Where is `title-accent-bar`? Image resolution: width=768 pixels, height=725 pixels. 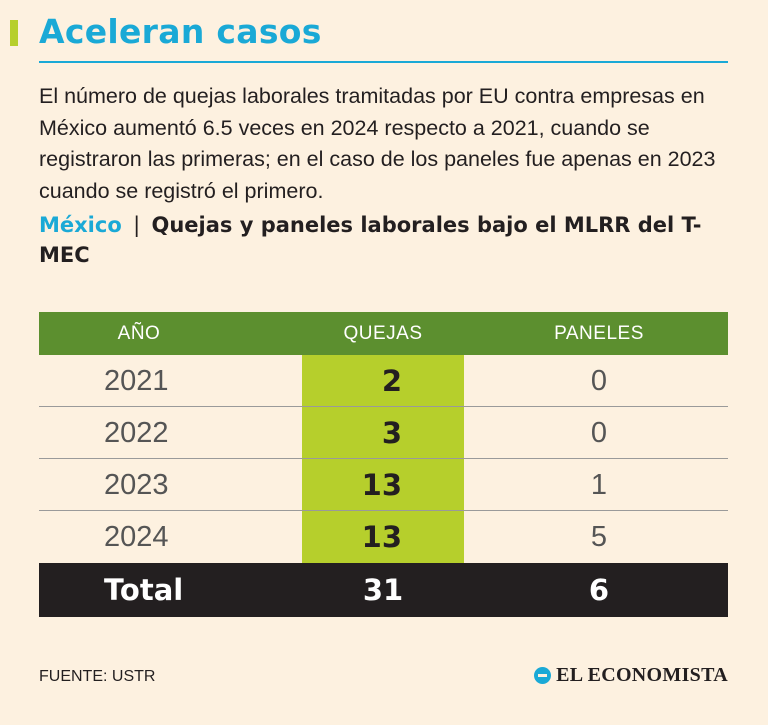
title-accent-bar is located at coordinates (14, 33).